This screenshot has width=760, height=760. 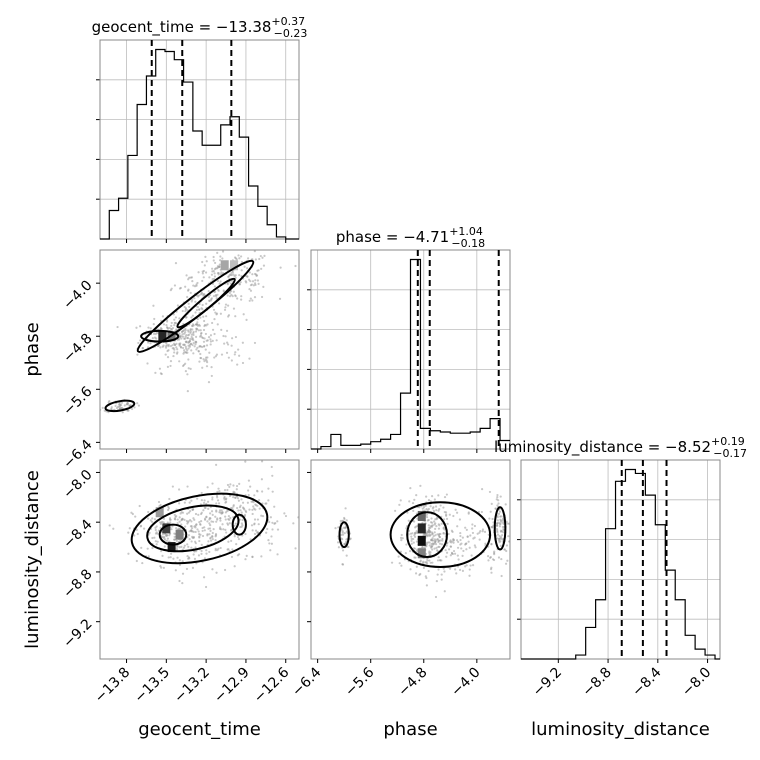 I want to click on hist-step-phase, so click(x=410, y=354).